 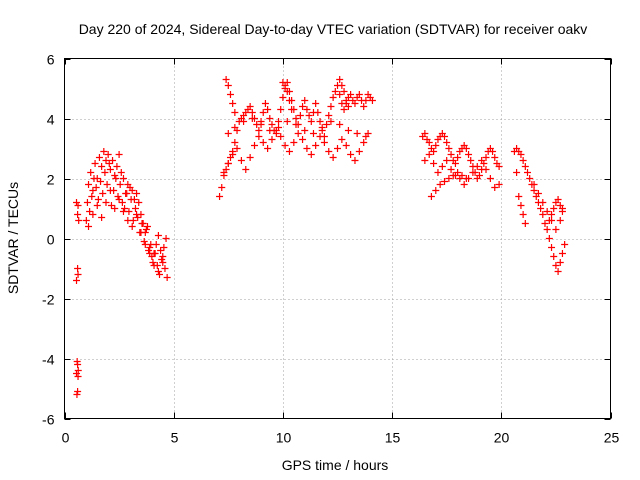 What do you see at coordinates (66, 438) in the screenshot?
I see `x-tick-label: 0` at bounding box center [66, 438].